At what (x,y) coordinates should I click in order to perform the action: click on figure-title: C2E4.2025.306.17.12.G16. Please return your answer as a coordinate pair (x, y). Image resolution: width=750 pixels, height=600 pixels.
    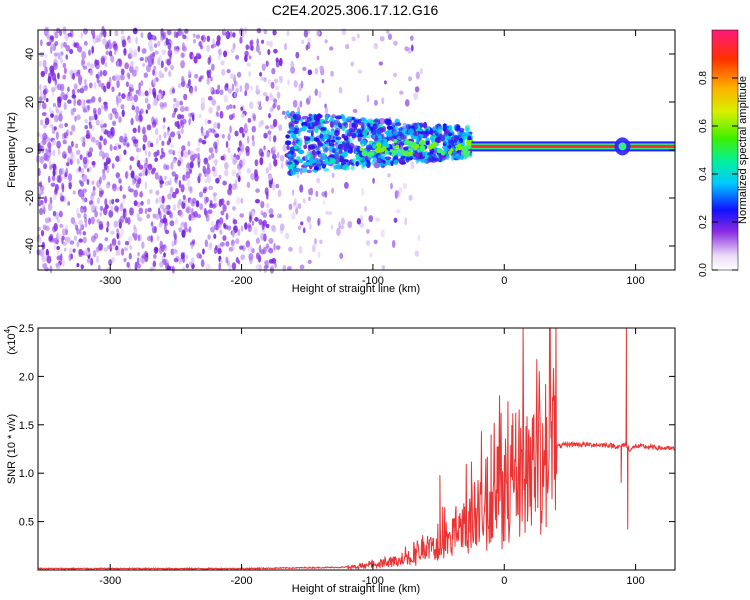
    Looking at the image, I should click on (355, 10).